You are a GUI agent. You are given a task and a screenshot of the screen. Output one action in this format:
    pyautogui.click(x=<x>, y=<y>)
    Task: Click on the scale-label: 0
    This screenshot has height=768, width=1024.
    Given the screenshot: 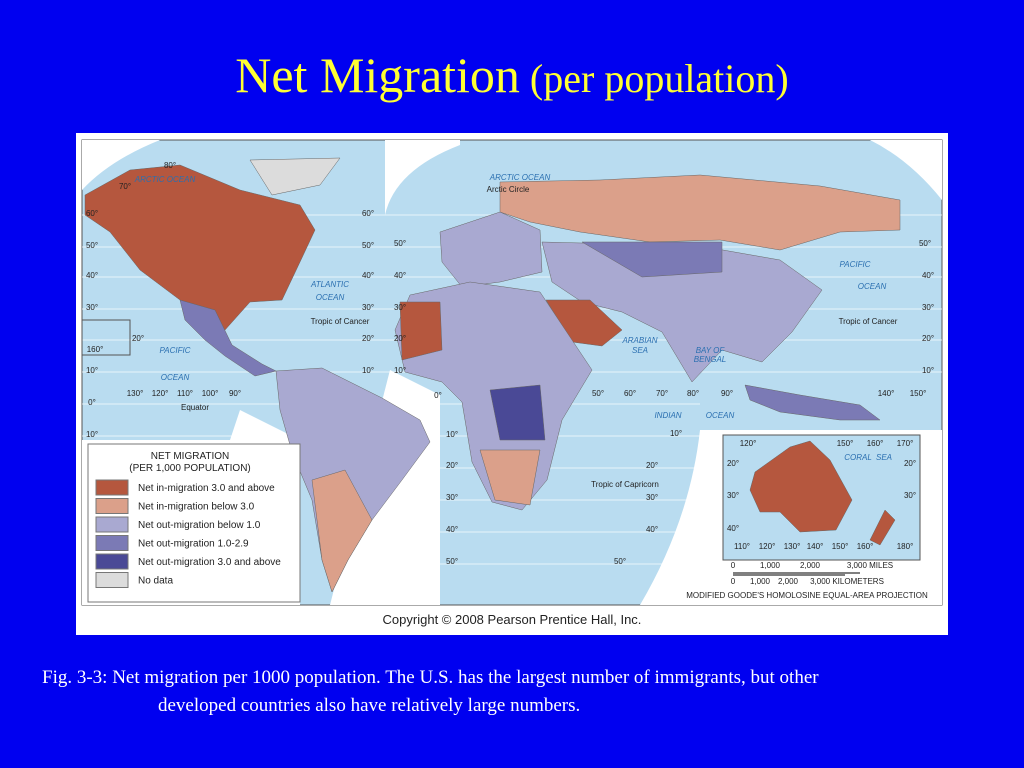 What is the action you would take?
    pyautogui.click(x=733, y=565)
    